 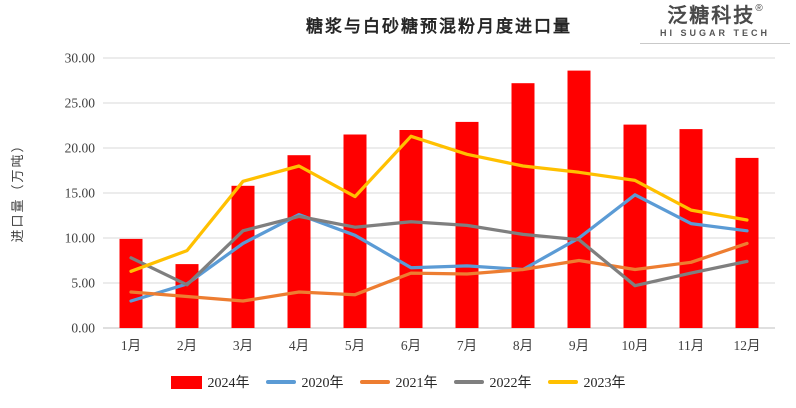 What do you see at coordinates (299, 241) in the screenshot?
I see `bar-2024年-4月` at bounding box center [299, 241].